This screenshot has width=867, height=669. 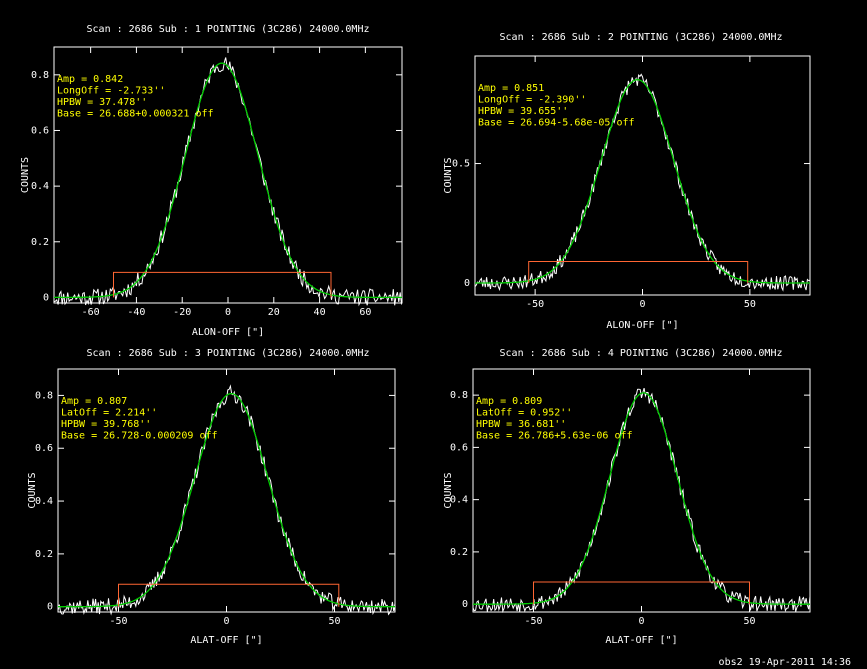 What do you see at coordinates (556, 123) in the screenshot?
I see `fit-annotation: Base = 26.694-5.68e-05 off` at bounding box center [556, 123].